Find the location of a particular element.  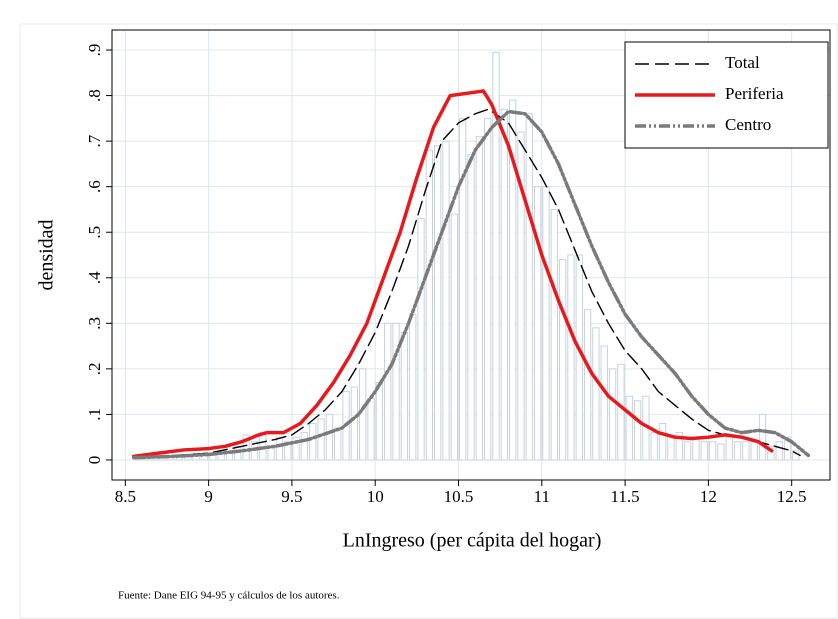

y-tick-label: .7 is located at coordinates (94, 140).